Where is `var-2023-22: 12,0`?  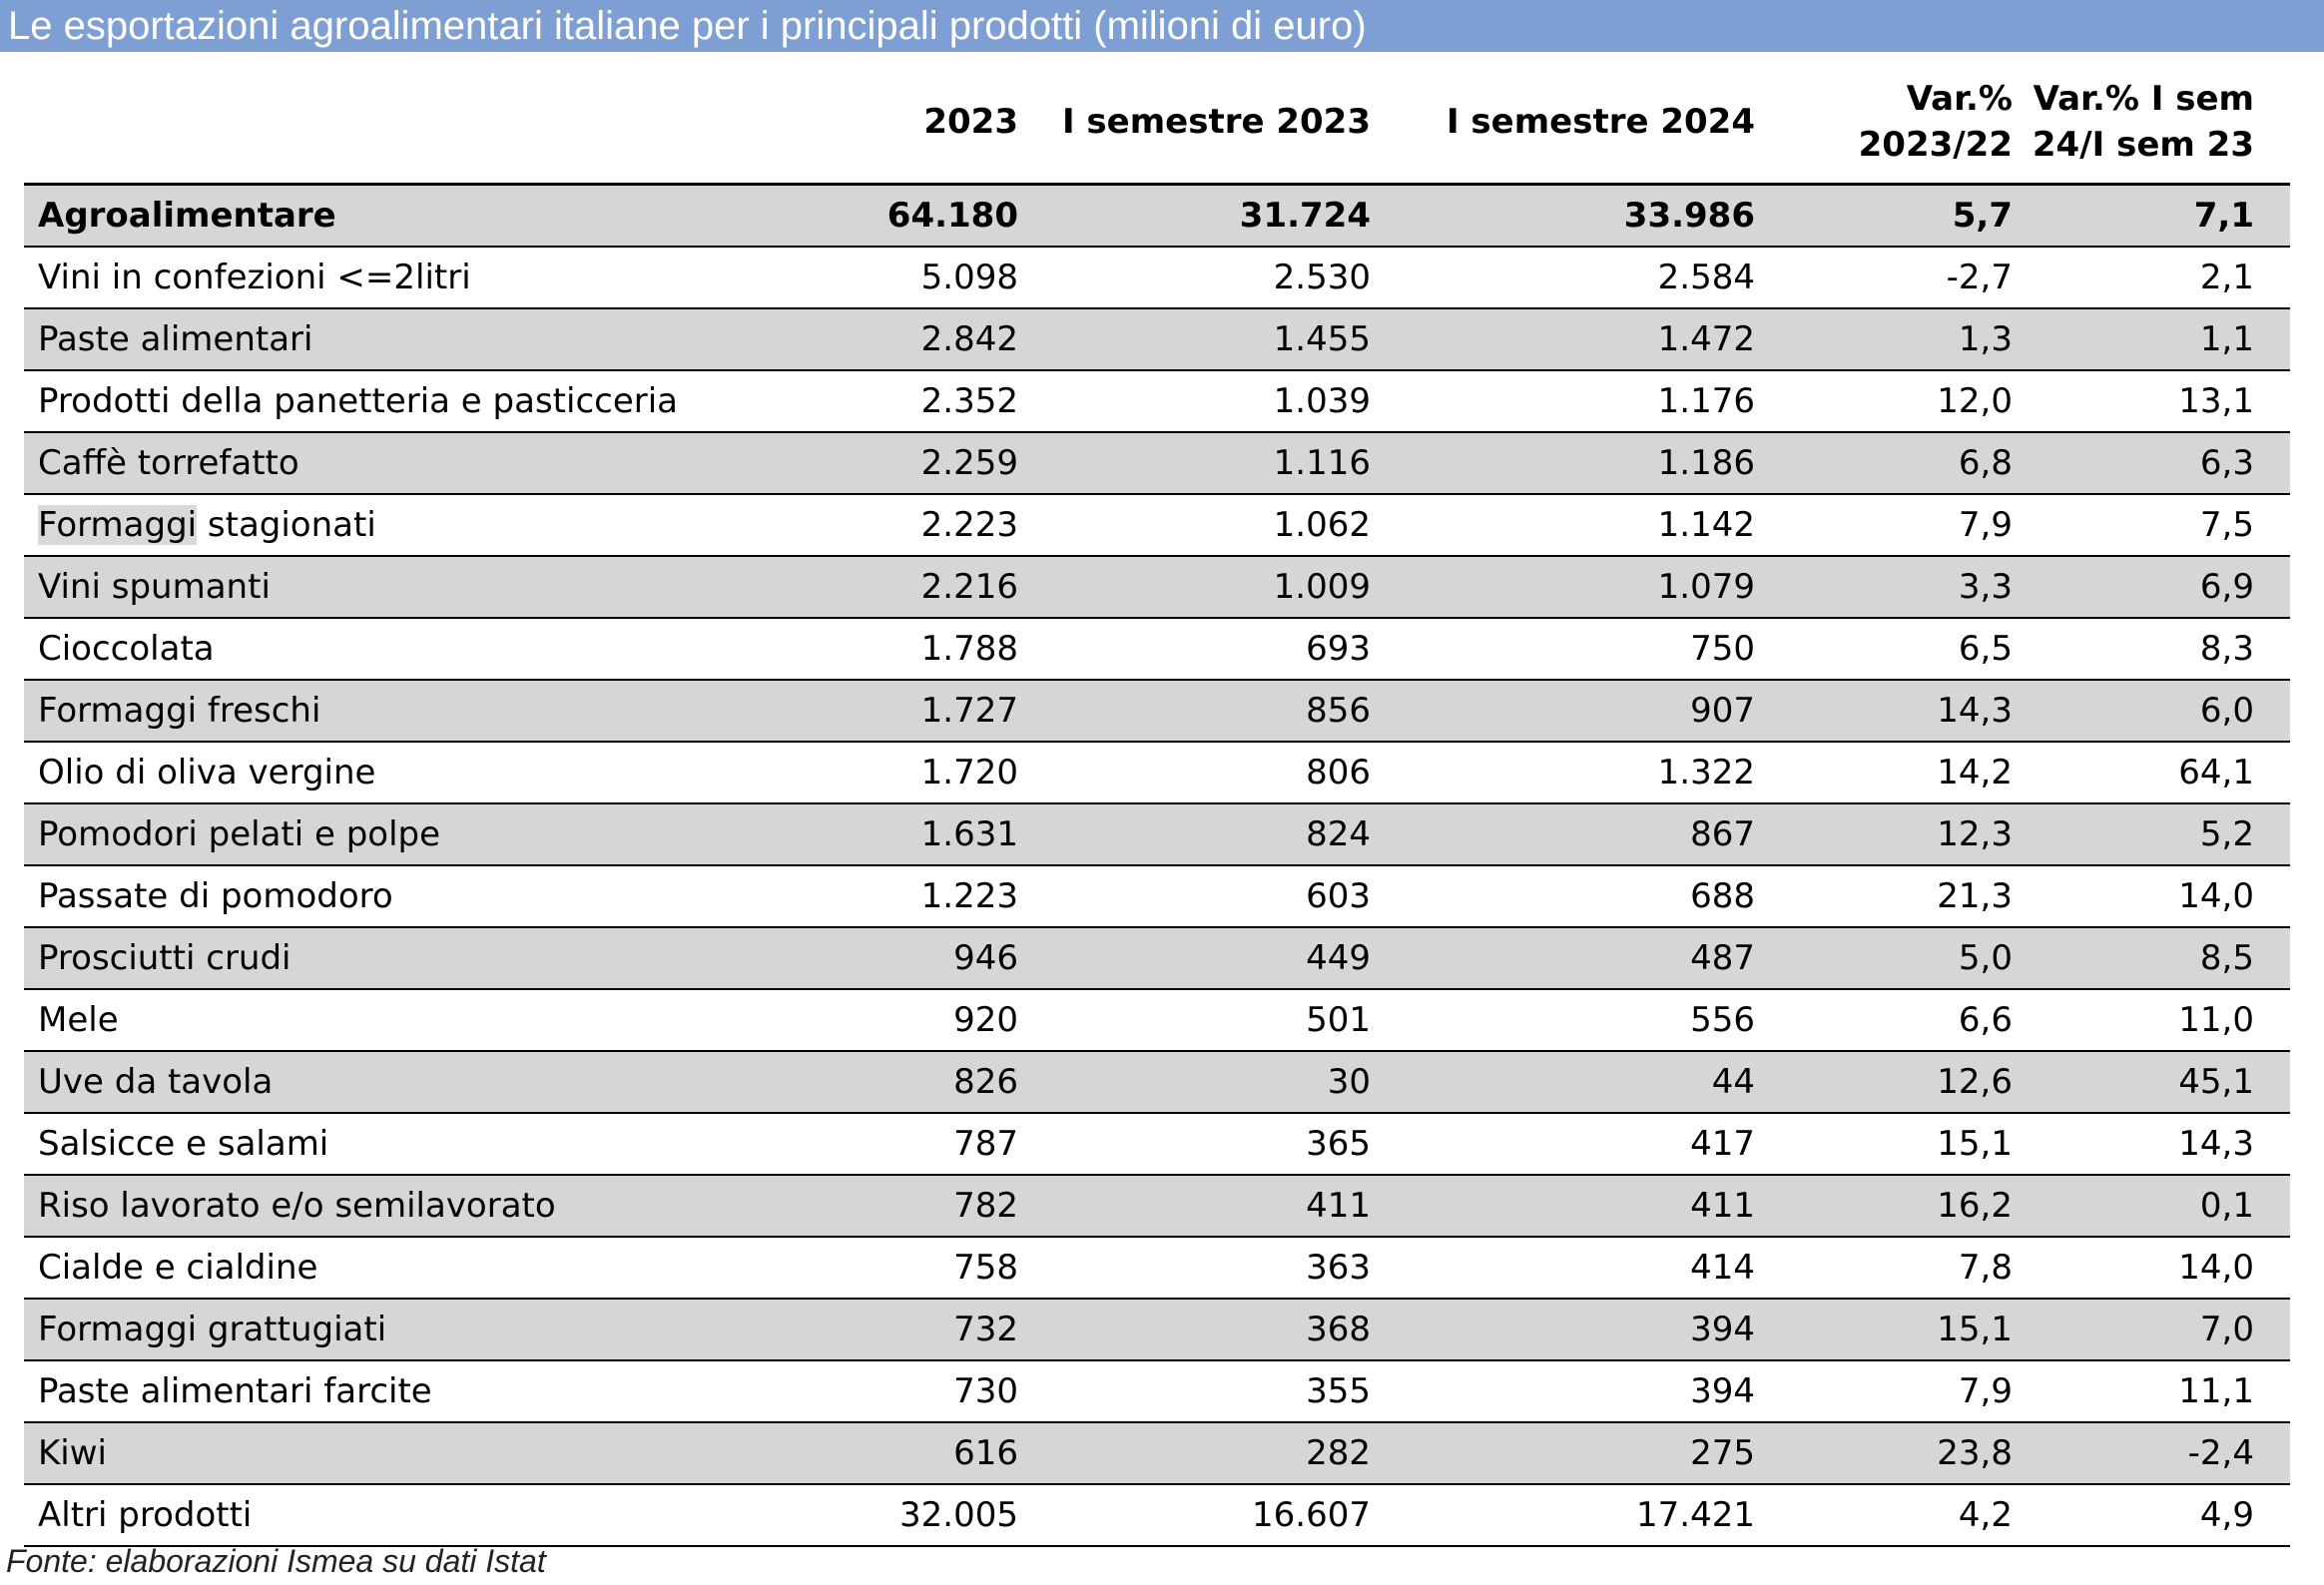 var-2023-22: 12,0 is located at coordinates (1898, 401).